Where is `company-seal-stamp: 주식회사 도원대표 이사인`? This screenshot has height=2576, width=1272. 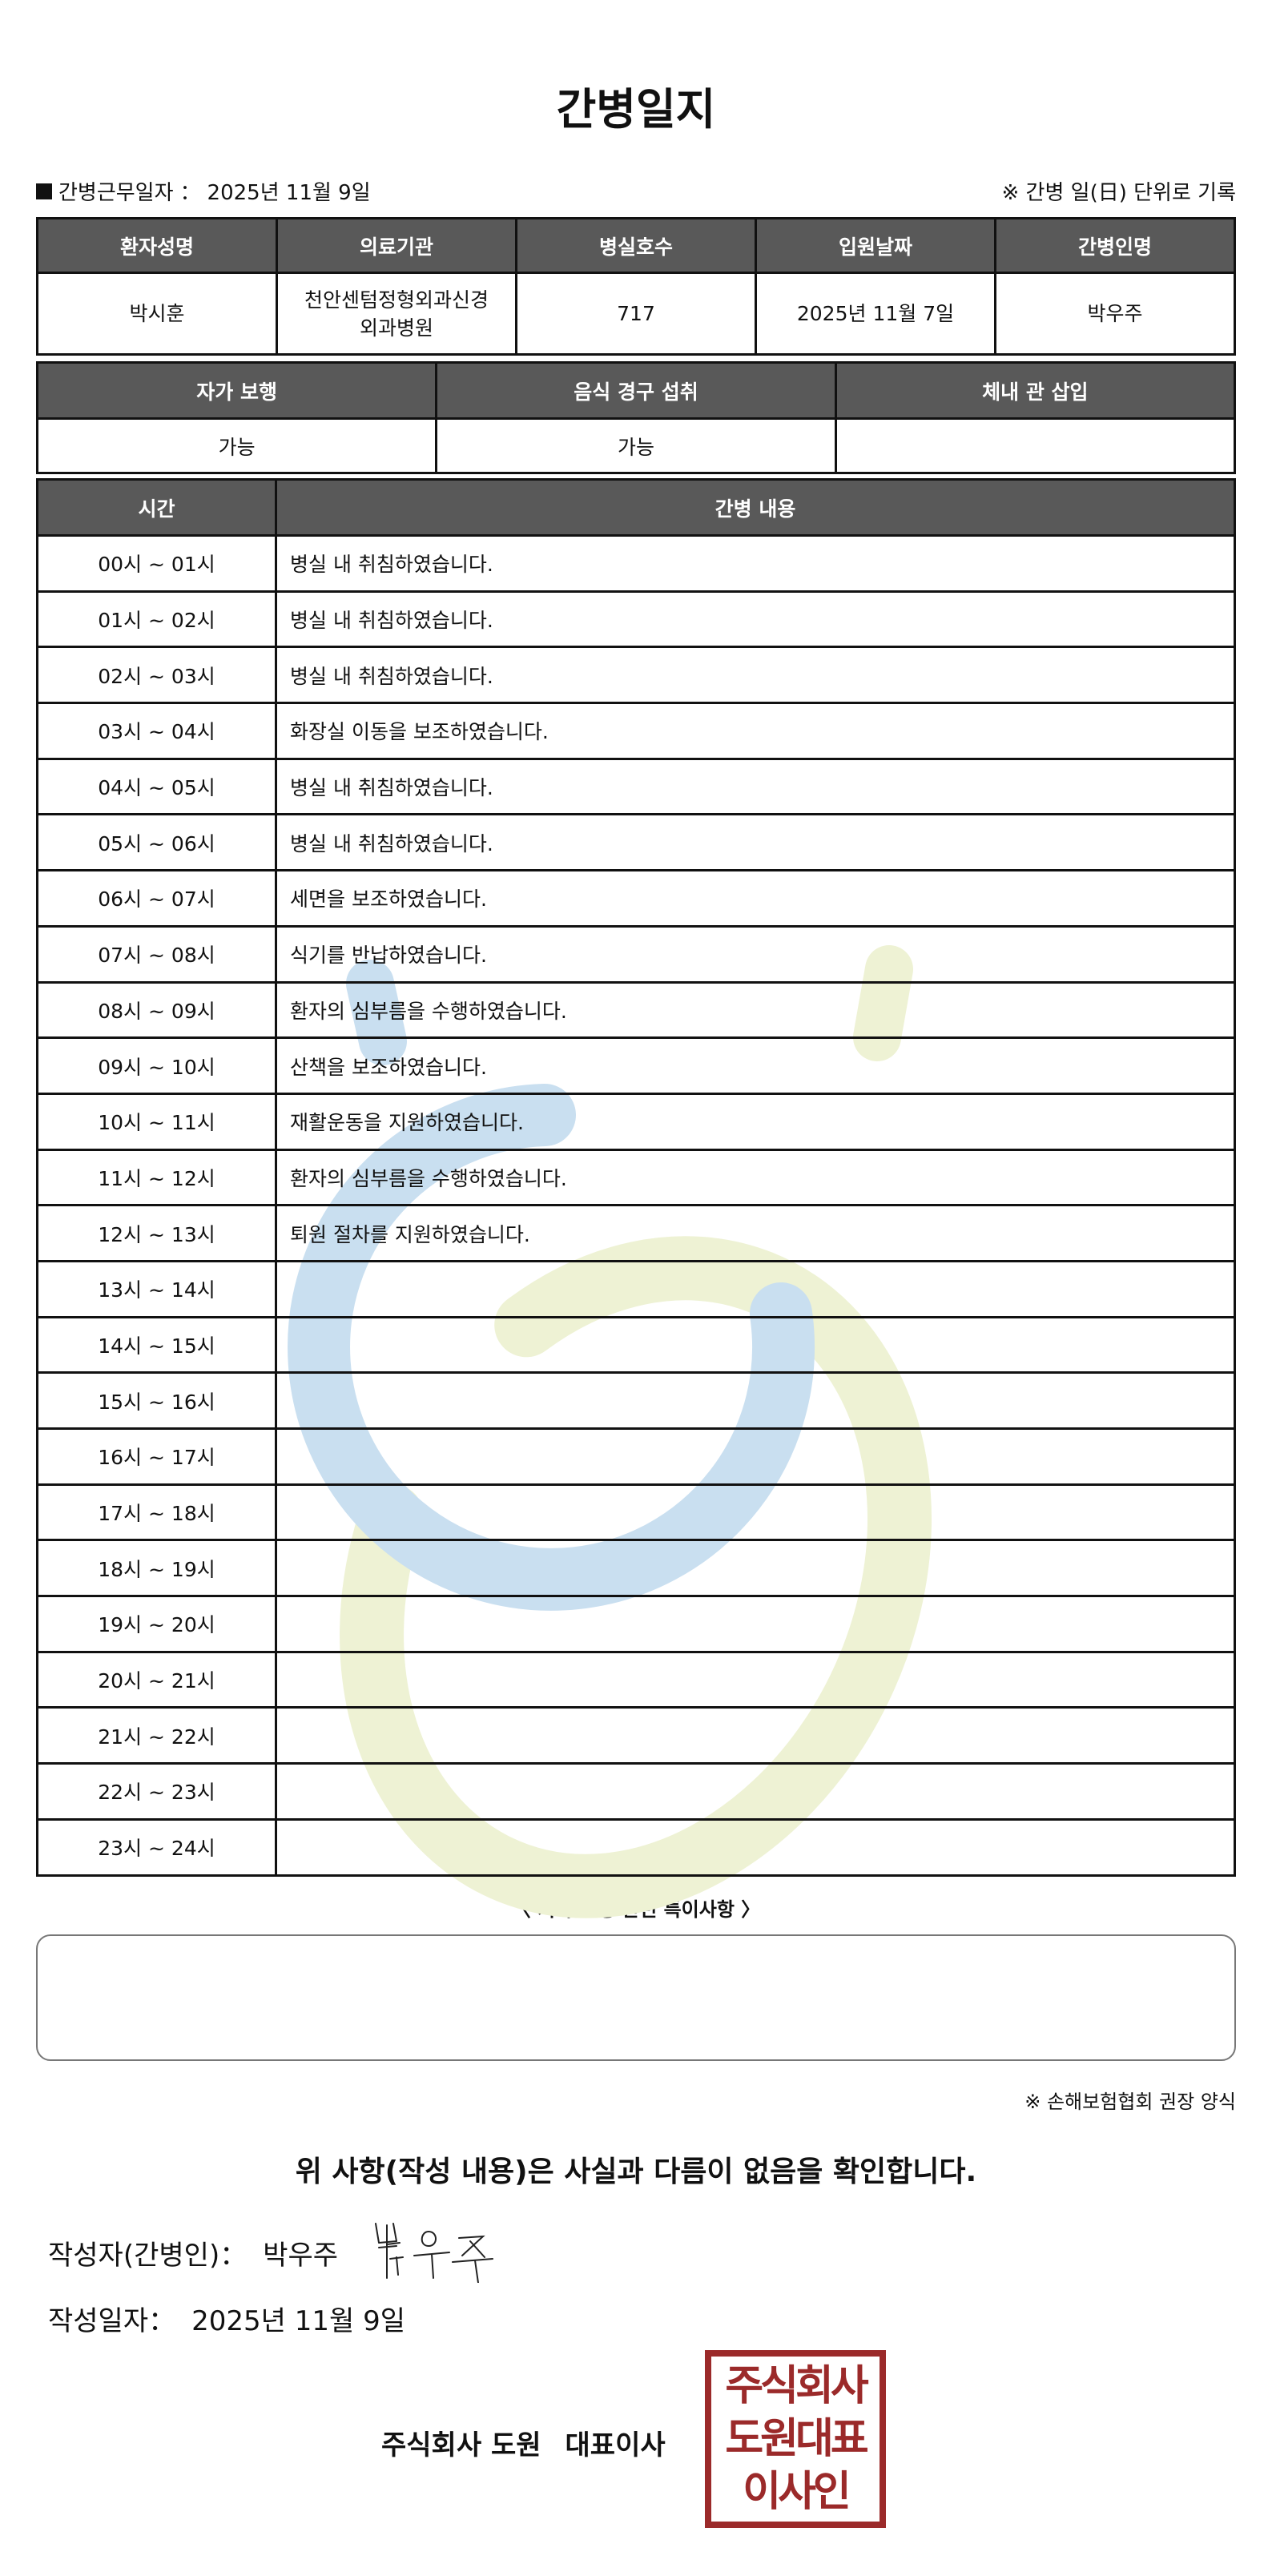
company-seal-stamp: 주식회사 도원대표 이사인 is located at coordinates (795, 2439).